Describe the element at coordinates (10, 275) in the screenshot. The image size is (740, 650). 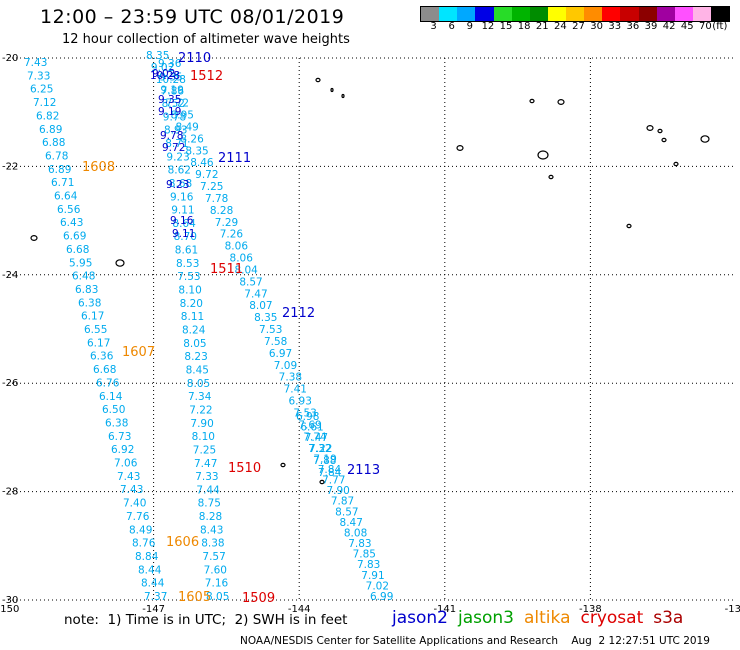
I see `lat-tick-label: -24` at that location.